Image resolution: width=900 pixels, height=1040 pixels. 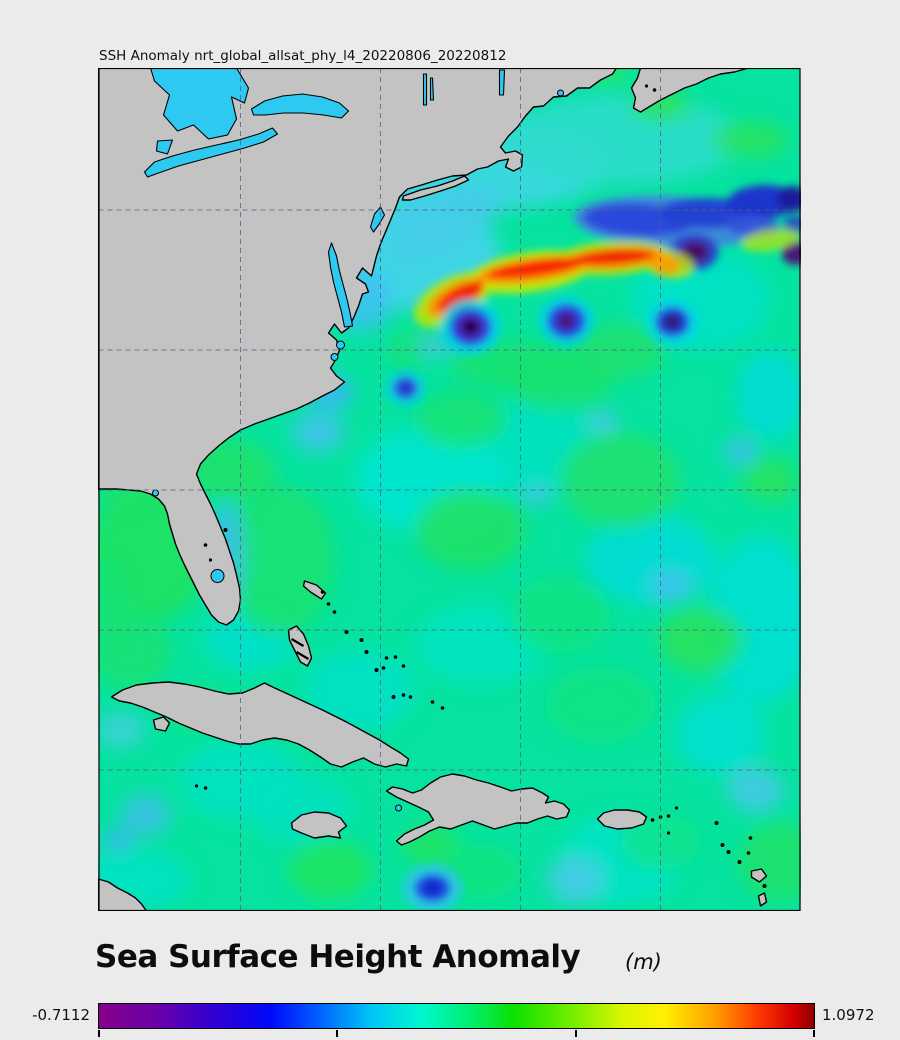 What do you see at coordinates (260, 724) in the screenshot?
I see `land-cuba` at bounding box center [260, 724].